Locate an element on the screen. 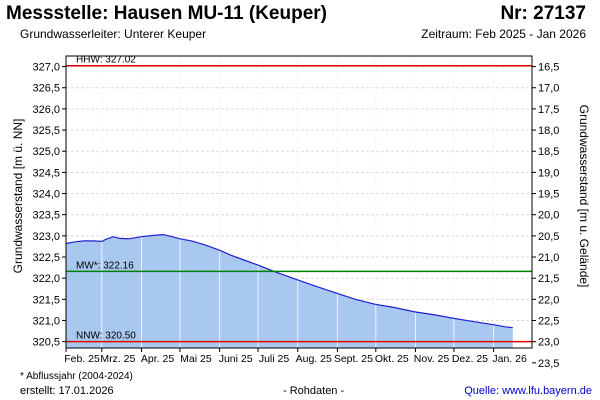 Image resolution: width=600 pixels, height=400 pixels. reference-line-label: NNW: 320.50 is located at coordinates (106, 336).